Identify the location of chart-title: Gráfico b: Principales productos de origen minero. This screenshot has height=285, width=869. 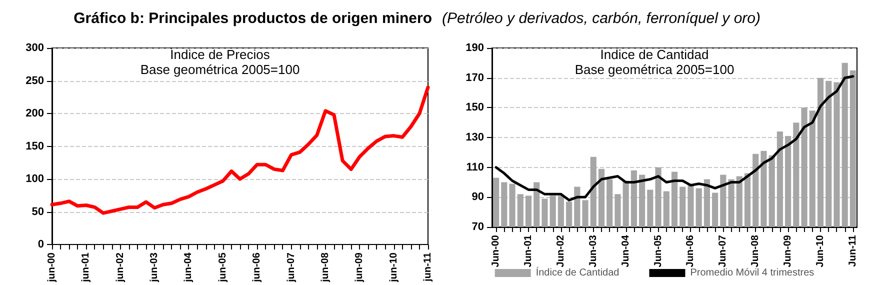
(253, 18).